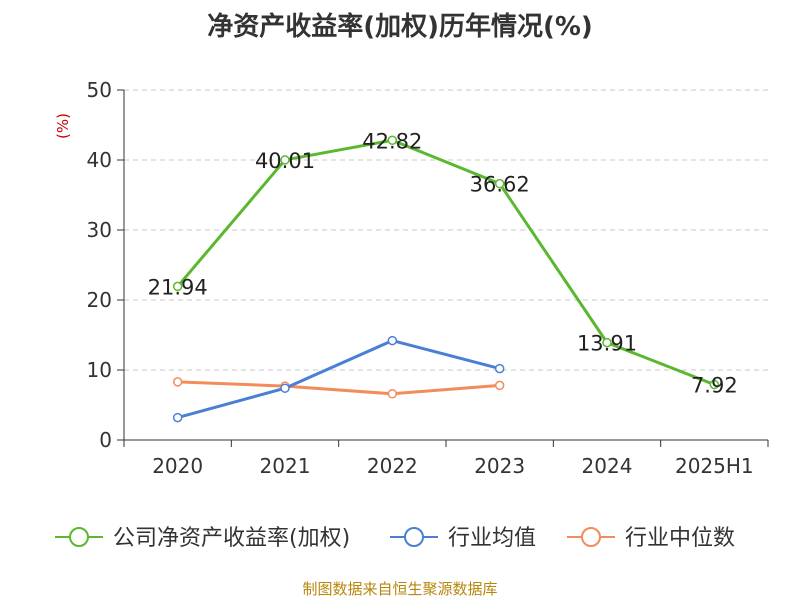  I want to click on y-tick-label: 0, so click(105, 440).